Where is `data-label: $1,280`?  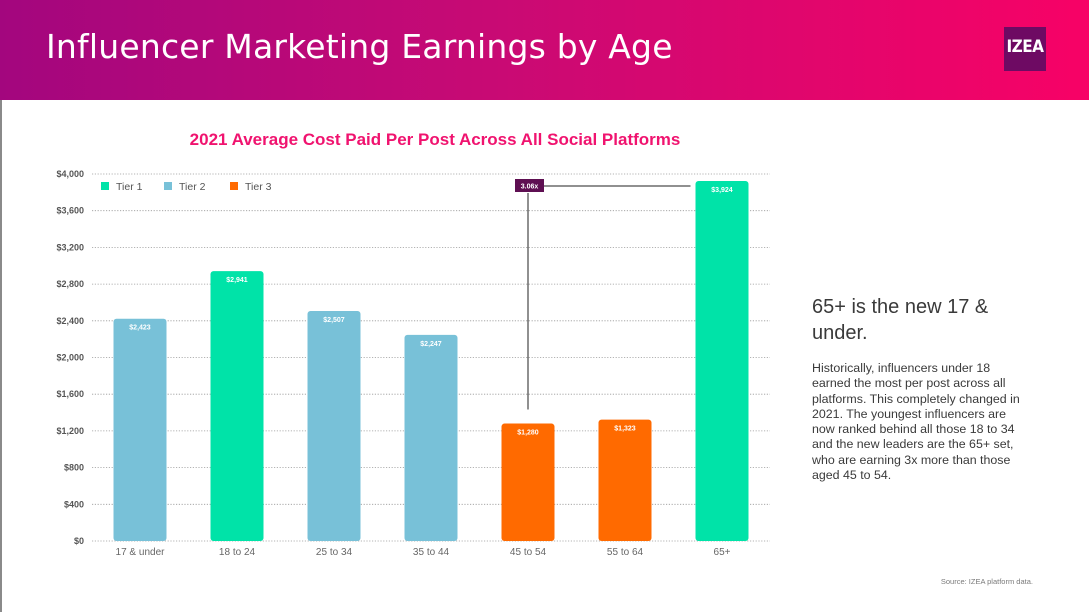 data-label: $1,280 is located at coordinates (528, 433).